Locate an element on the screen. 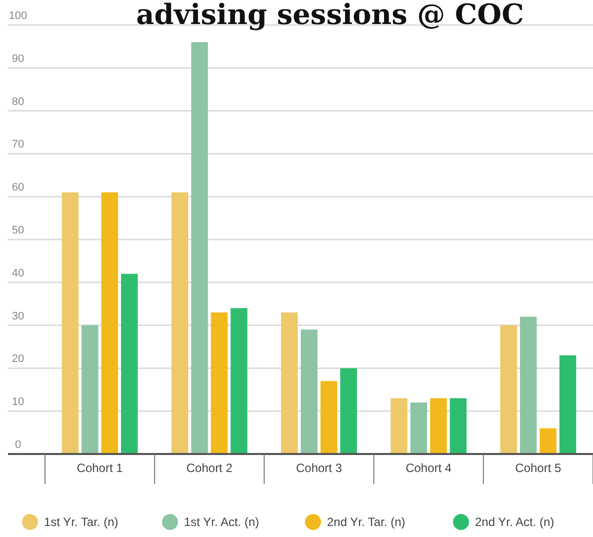  y-tick-label: 90 is located at coordinates (18, 58).